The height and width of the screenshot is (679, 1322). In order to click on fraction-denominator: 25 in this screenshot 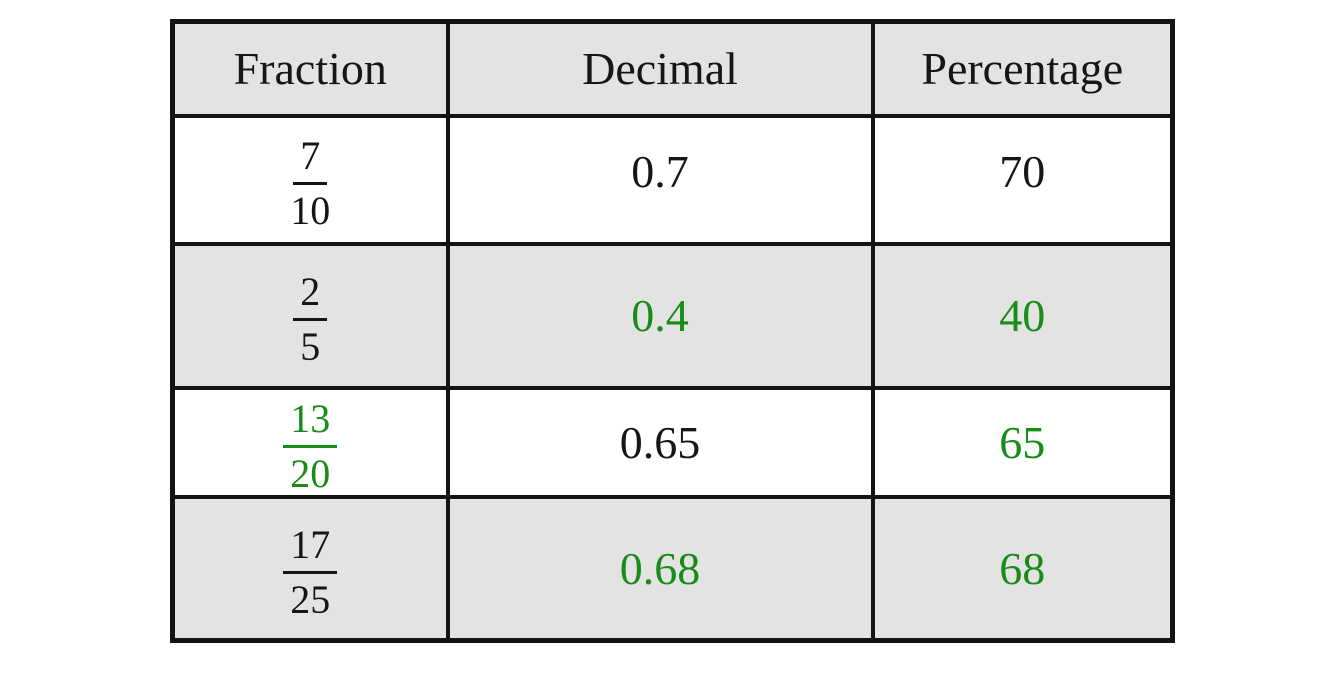, I will do `click(310, 600)`.